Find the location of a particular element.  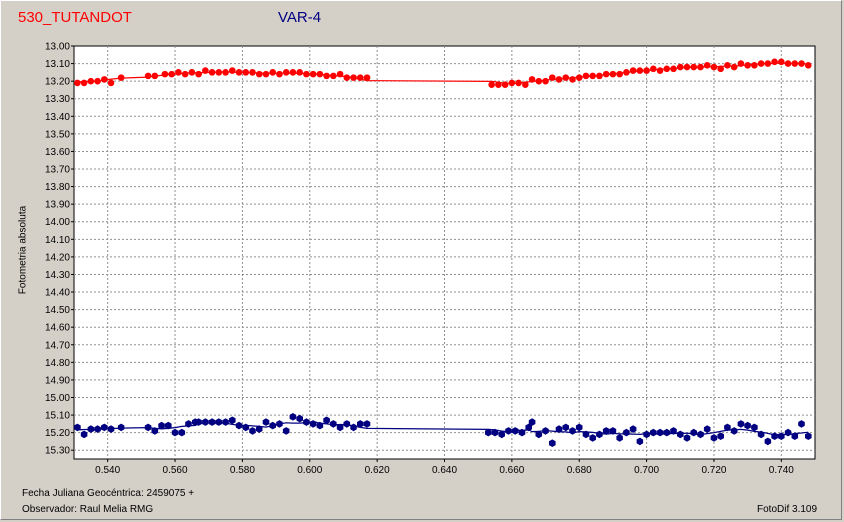

series-variable is located at coordinates (443, 430).